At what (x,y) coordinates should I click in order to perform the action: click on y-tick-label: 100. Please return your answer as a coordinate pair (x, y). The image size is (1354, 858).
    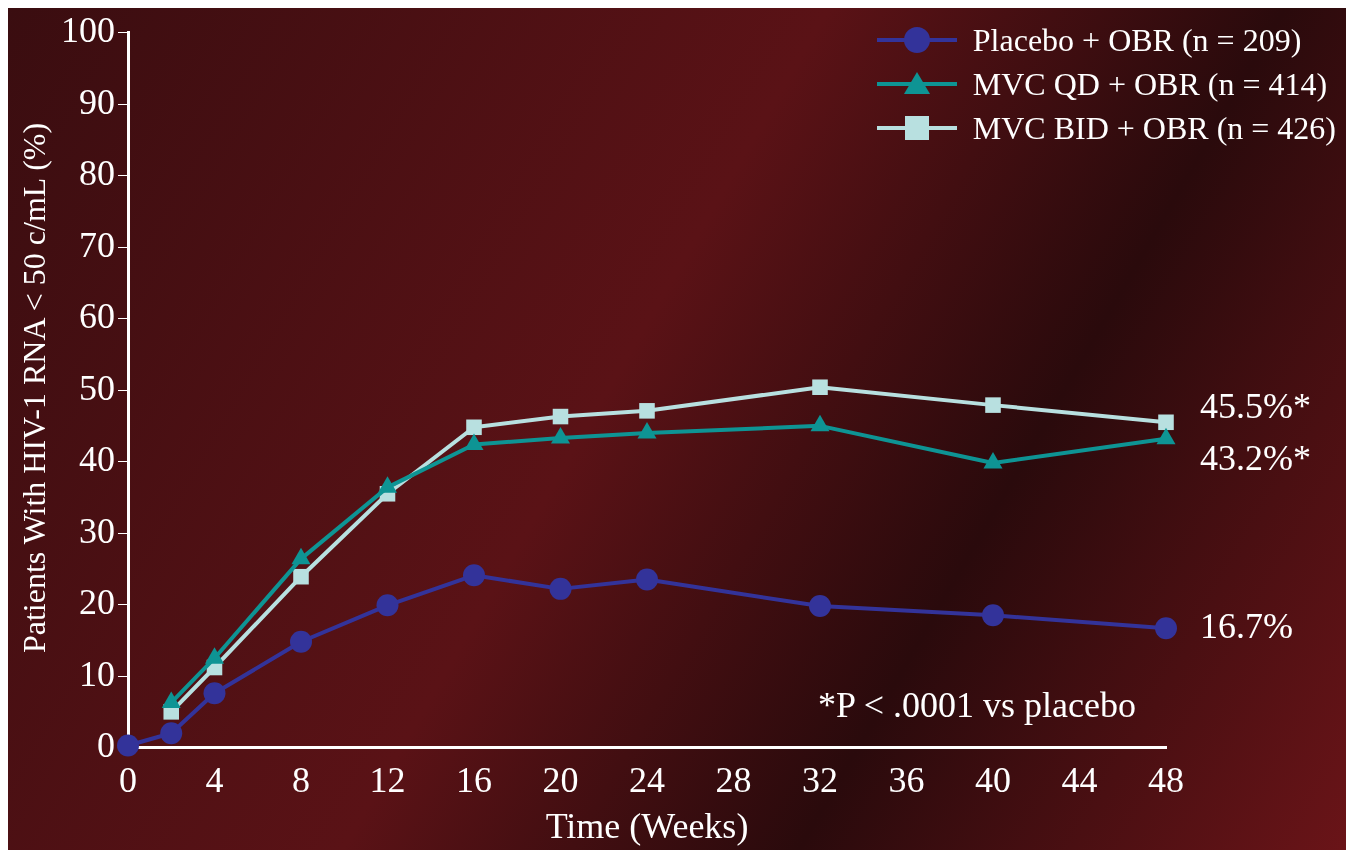
    Looking at the image, I should click on (88, 30).